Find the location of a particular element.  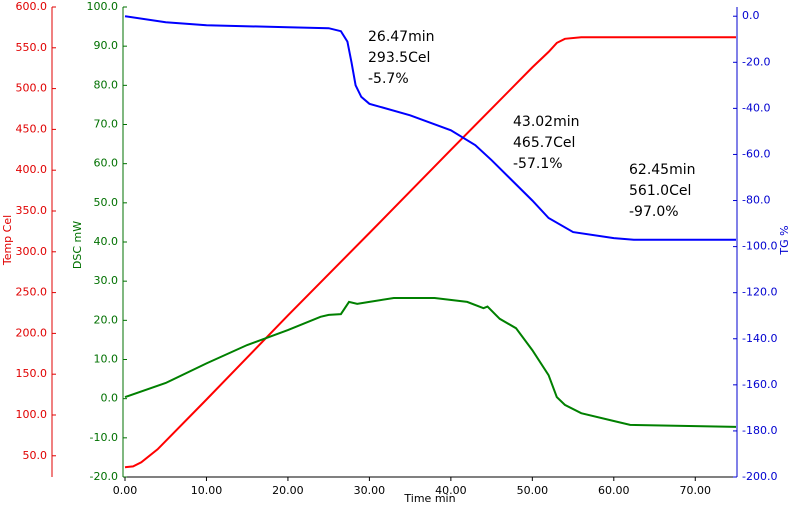

x-tick-label: 30.00 is located at coordinates (370, 490).